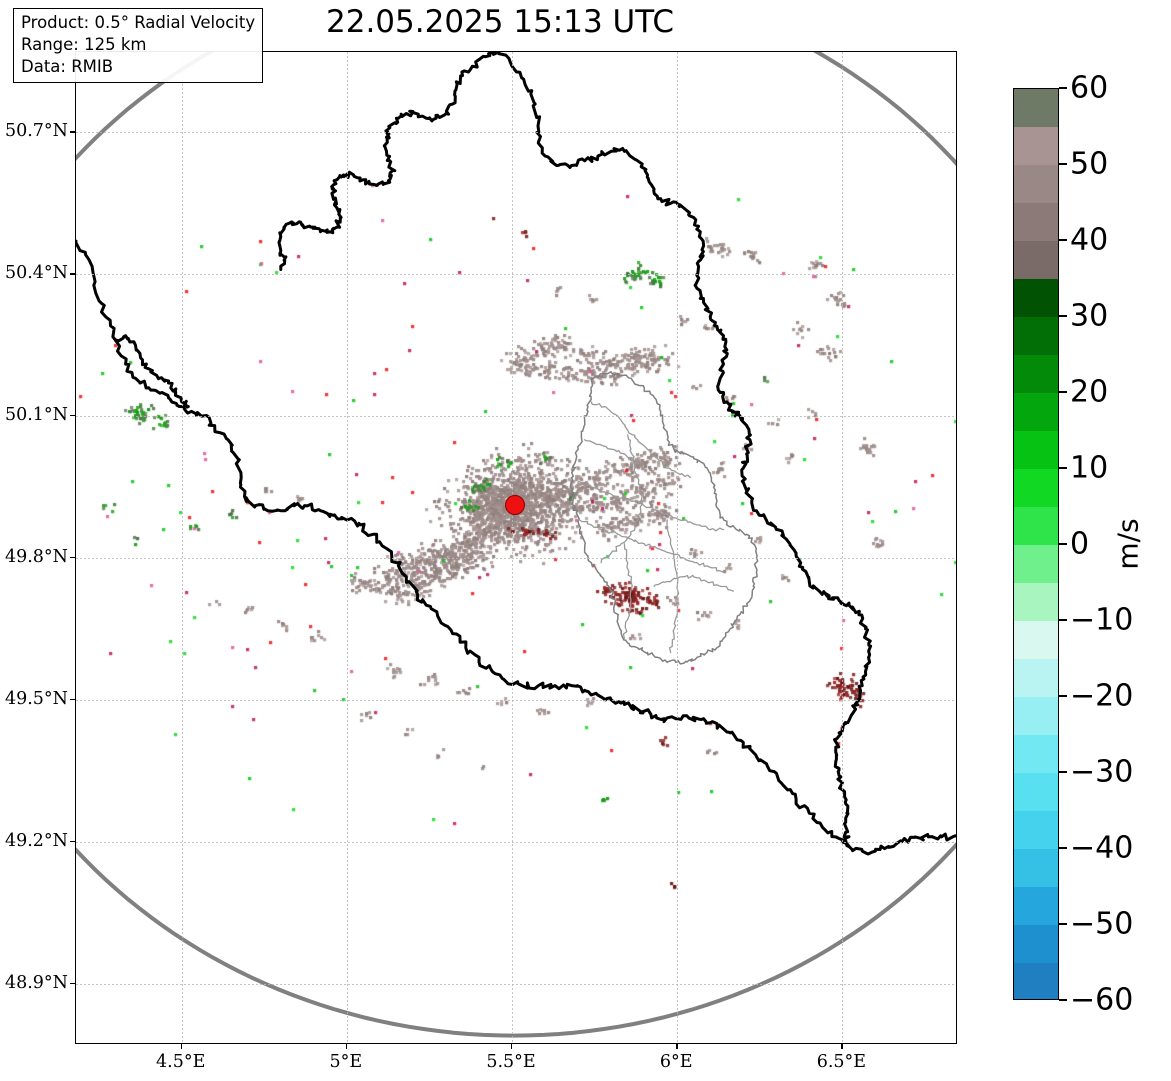 The height and width of the screenshot is (1081, 1171). I want to click on colorbar, so click(1036, 544).